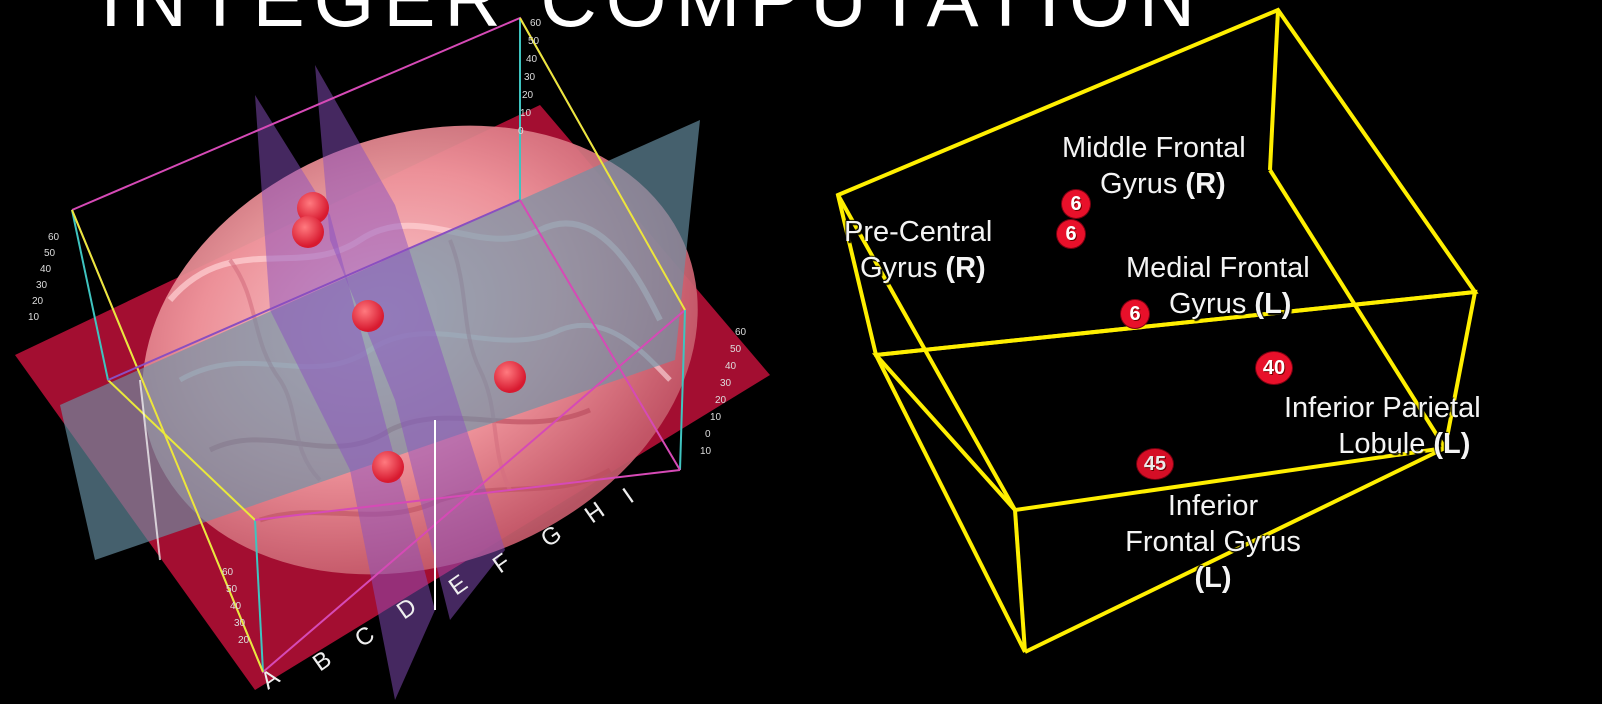 This screenshot has width=1602, height=704. Describe the element at coordinates (1382, 426) in the screenshot. I see `region-label-inferior-parietal-lobule: Inferior Parietal Lobule (L)` at that location.